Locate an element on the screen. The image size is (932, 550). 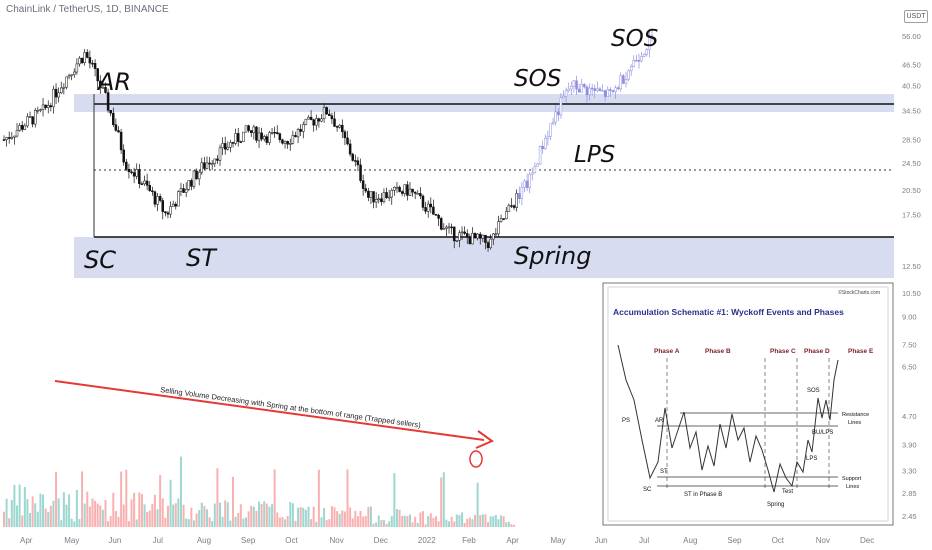
price-axis-label: 4.70 is located at coordinates (909, 416).